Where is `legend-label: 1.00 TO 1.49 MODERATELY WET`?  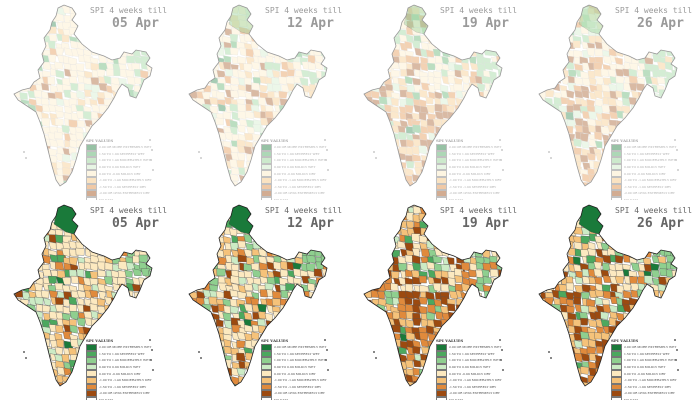
legend-label: 1.00 TO 1.49 MODERATELY WET is located at coordinates (300, 360).